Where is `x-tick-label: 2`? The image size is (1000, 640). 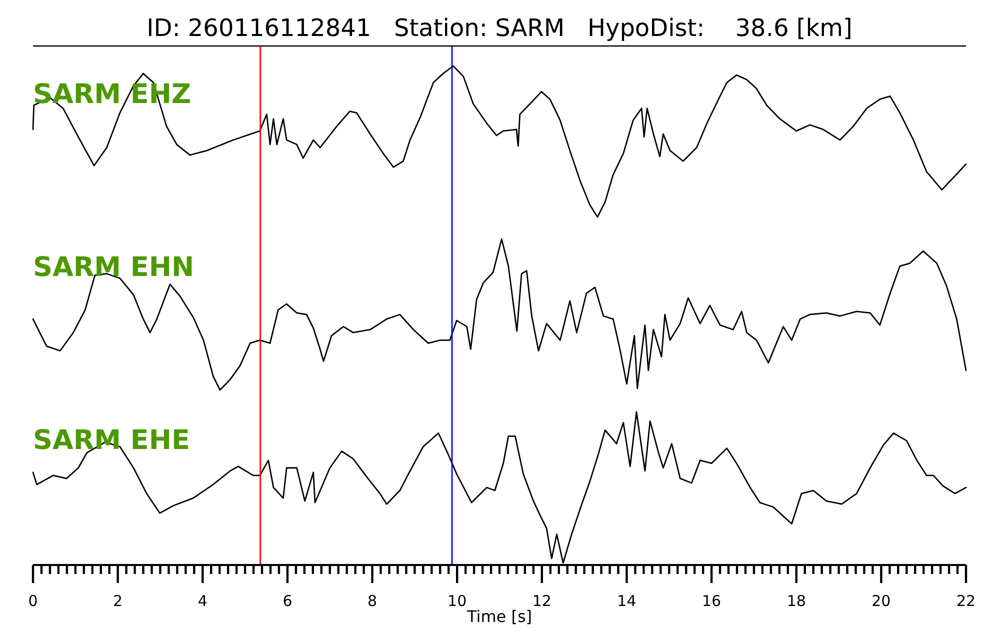 x-tick-label: 2 is located at coordinates (118, 601).